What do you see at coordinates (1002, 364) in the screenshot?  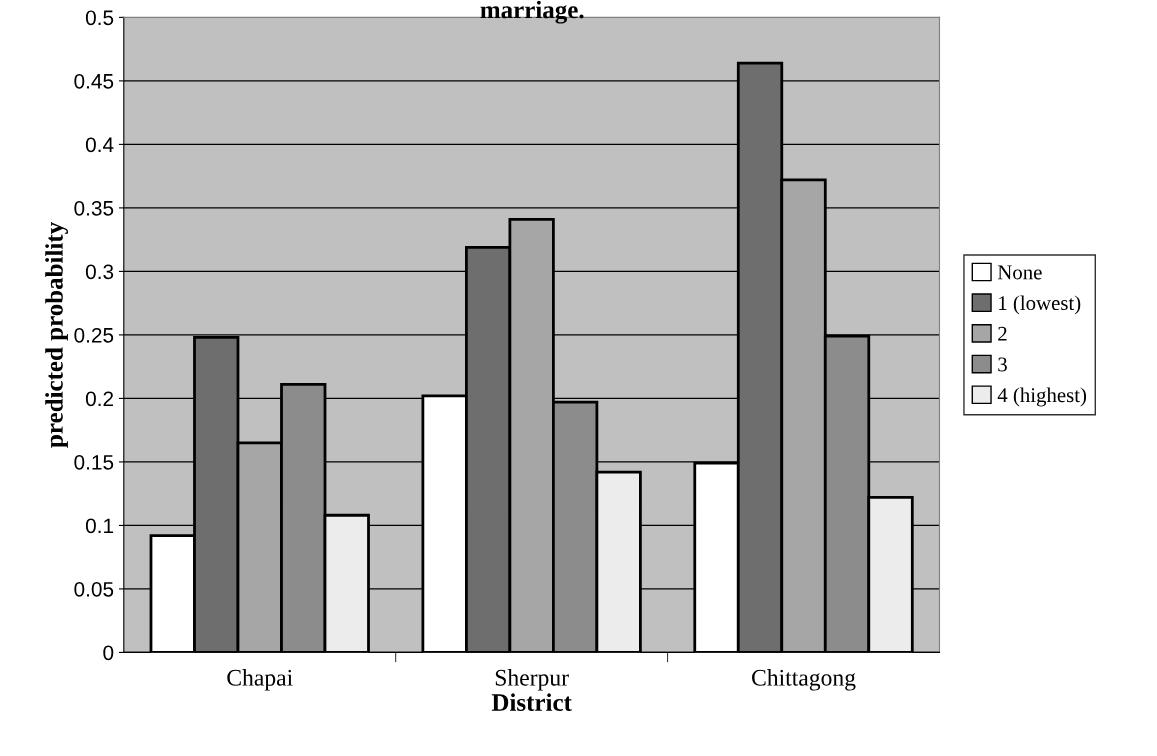 I see `legend-label: 3` at bounding box center [1002, 364].